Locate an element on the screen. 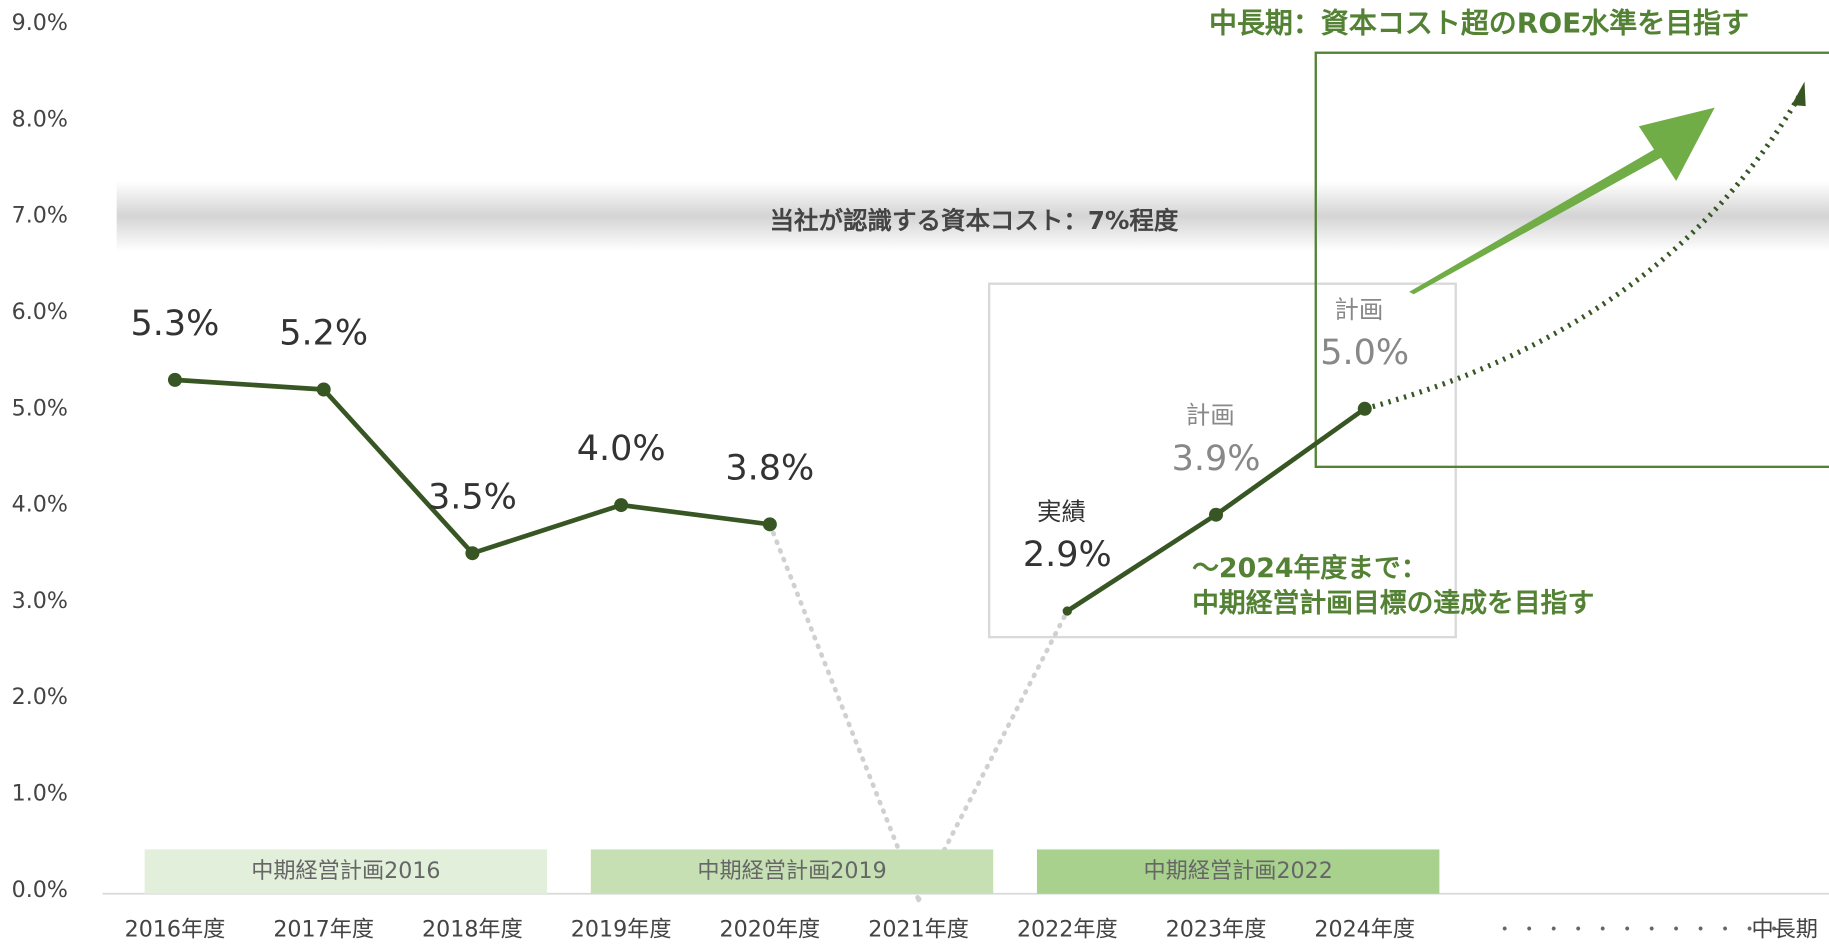  y-tick-label: 8.0% is located at coordinates (40, 119).